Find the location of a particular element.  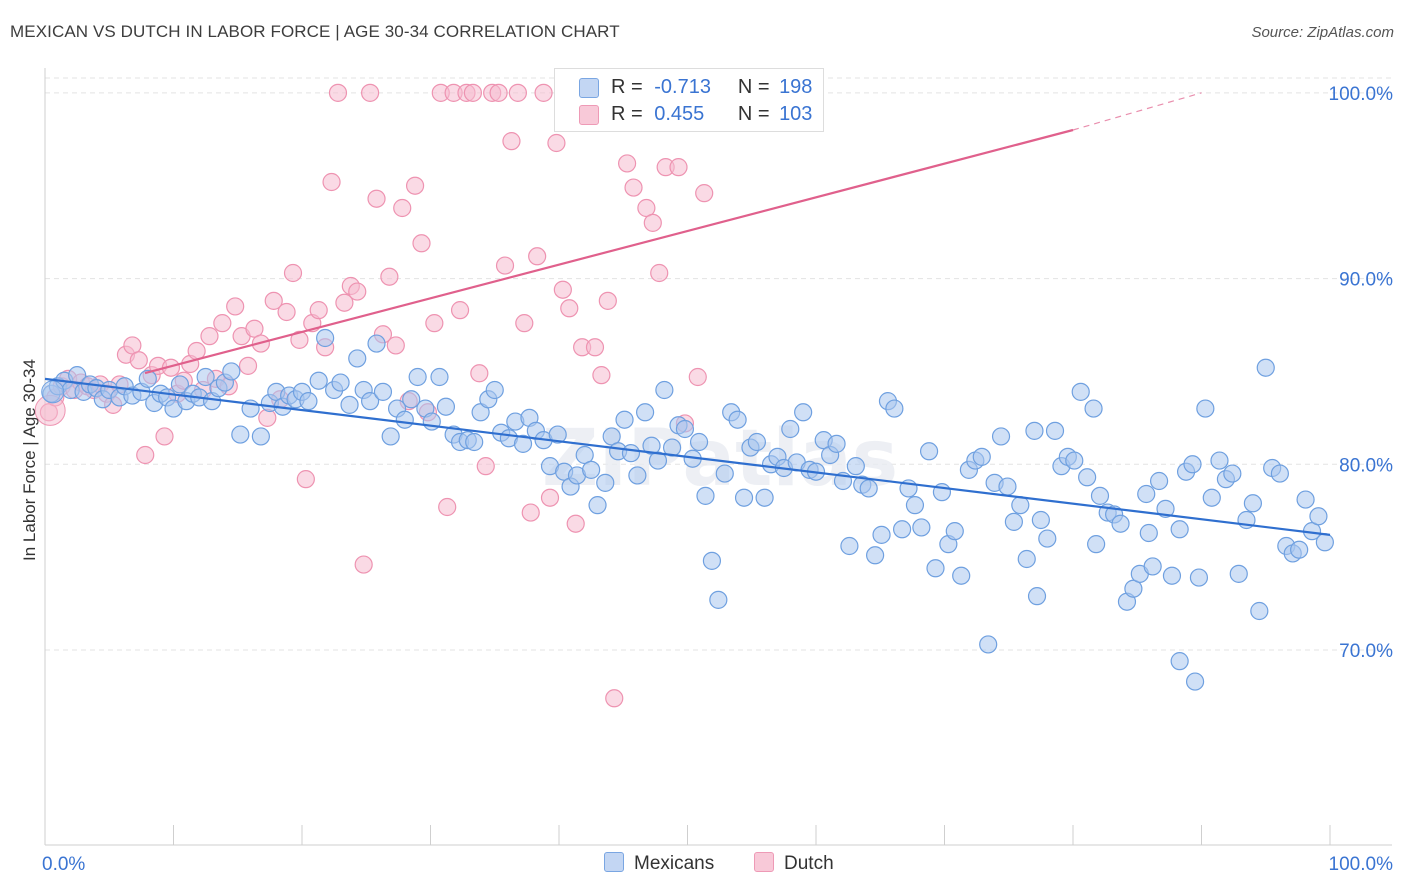

legend-item-mexicans: Mexicans is located at coordinates (659, 863).